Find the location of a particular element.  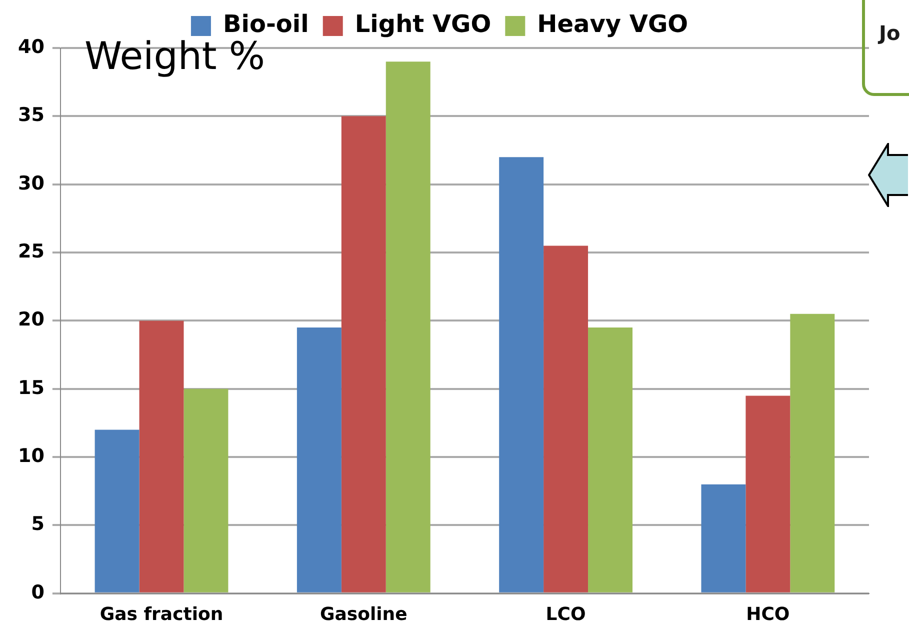

y-tick-label: 0 is located at coordinates (37, 592).